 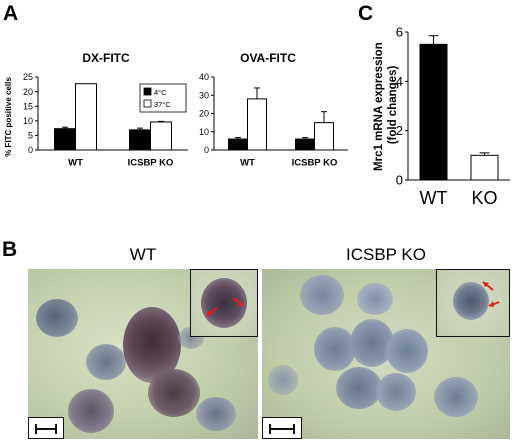 I want to click on y-tick-label: 40, so click(x=204, y=77).